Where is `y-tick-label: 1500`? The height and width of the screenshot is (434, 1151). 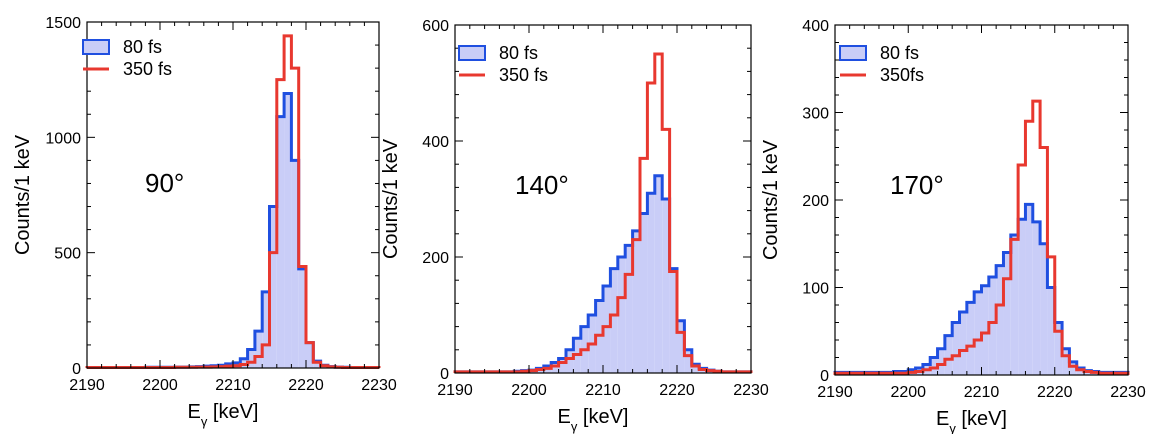 y-tick-label: 1500 is located at coordinates (63, 23).